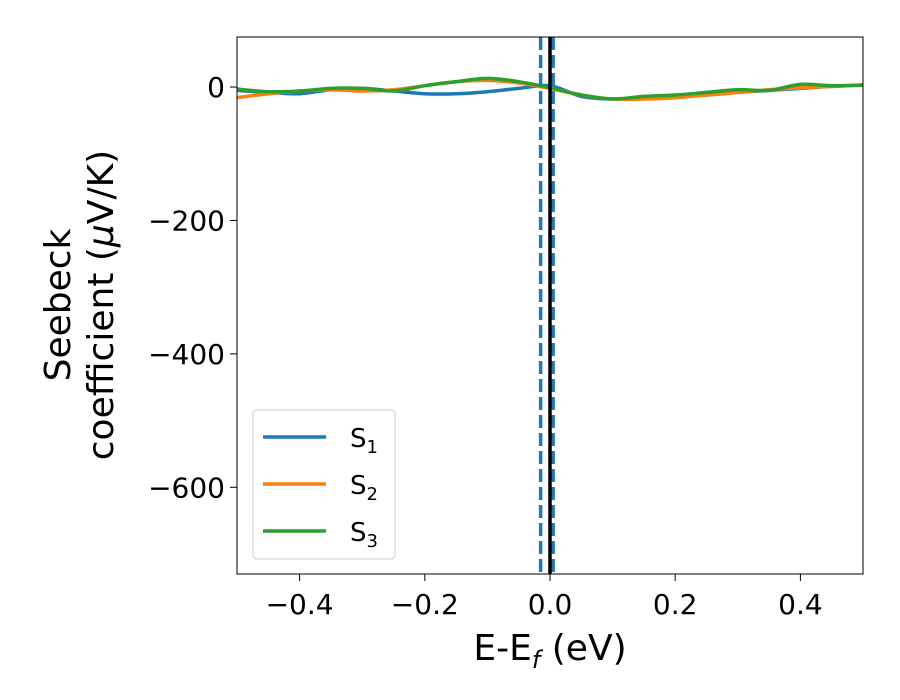  I want to click on vline-layer, so click(546, 305).